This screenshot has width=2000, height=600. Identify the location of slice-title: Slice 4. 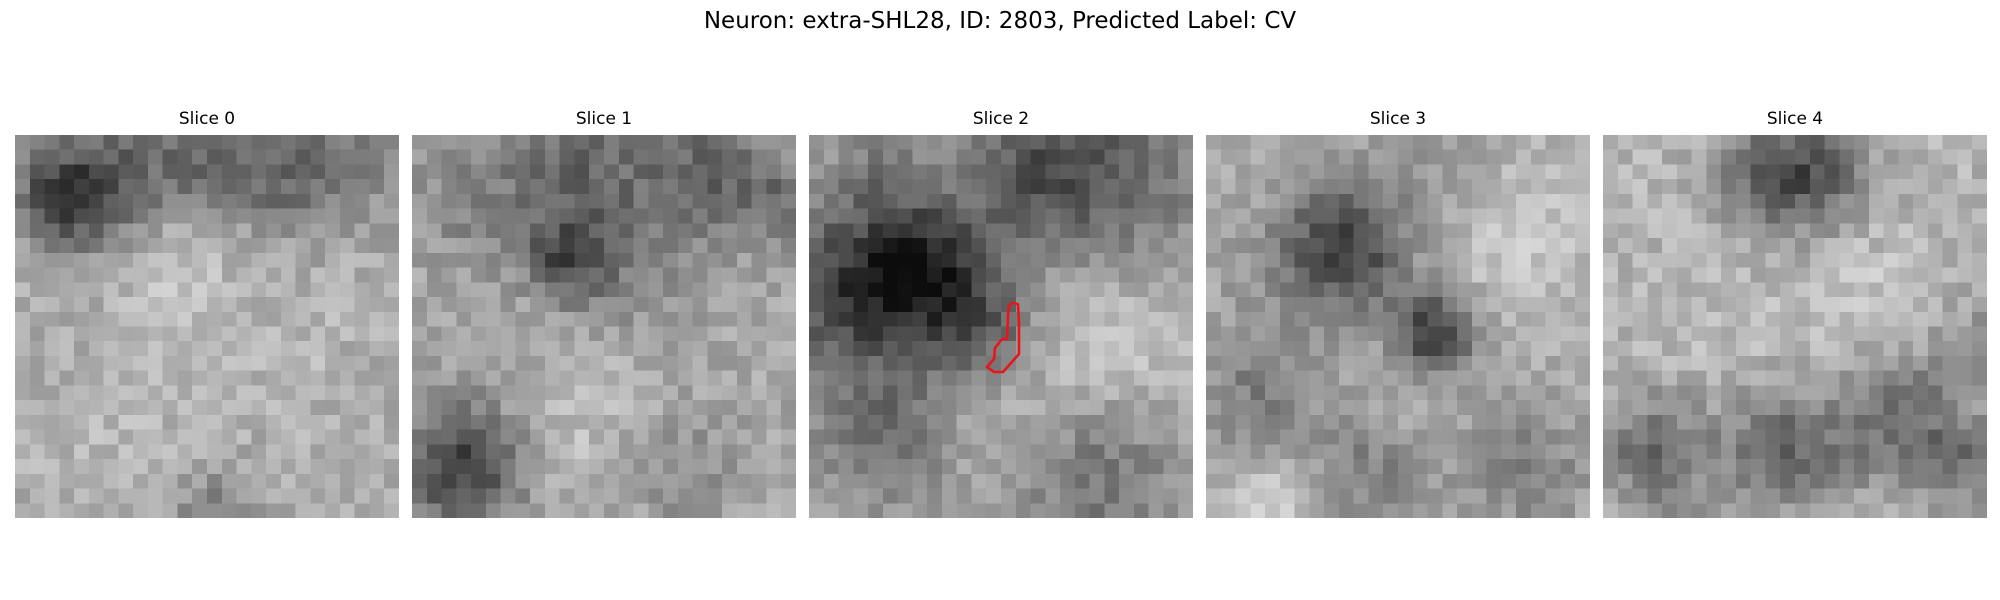
(1795, 119).